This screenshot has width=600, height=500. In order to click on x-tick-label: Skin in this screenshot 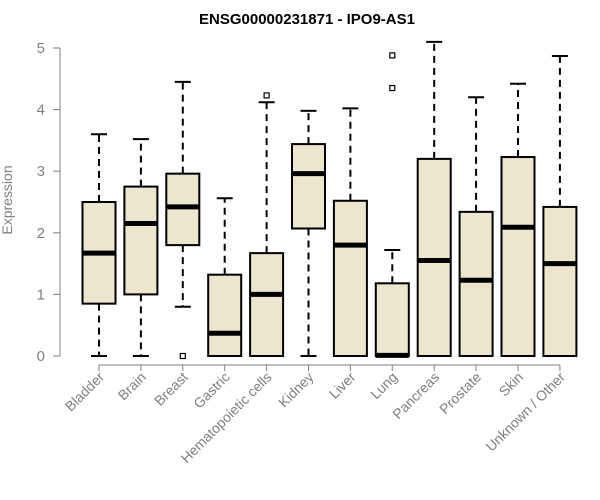, I will do `click(511, 384)`.